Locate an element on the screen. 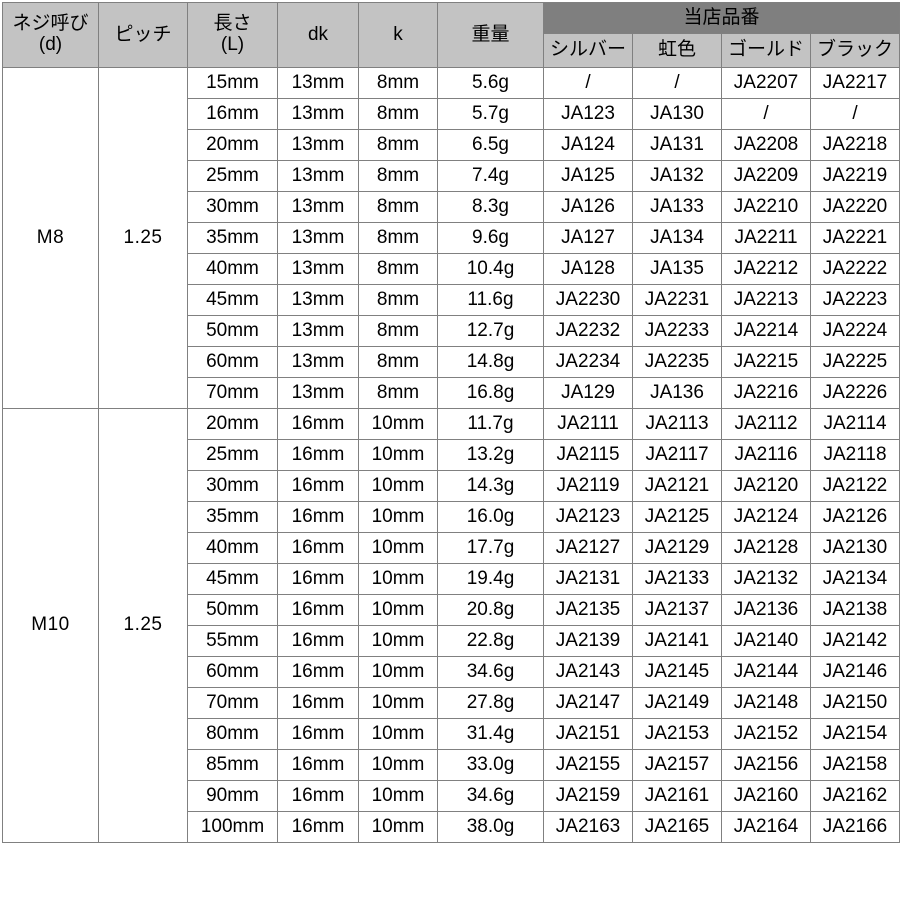 This screenshot has height=900, width=900. cell-part-rainbow: JA2233 is located at coordinates (677, 331).